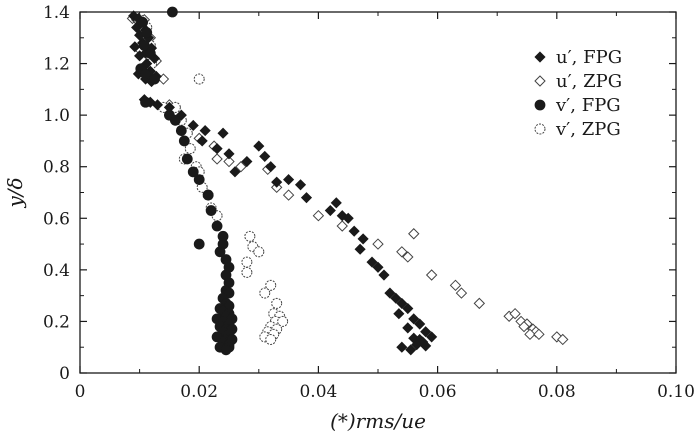  Describe the element at coordinates (589, 81) in the screenshot. I see `legend-label: u′, ZPG` at that location.